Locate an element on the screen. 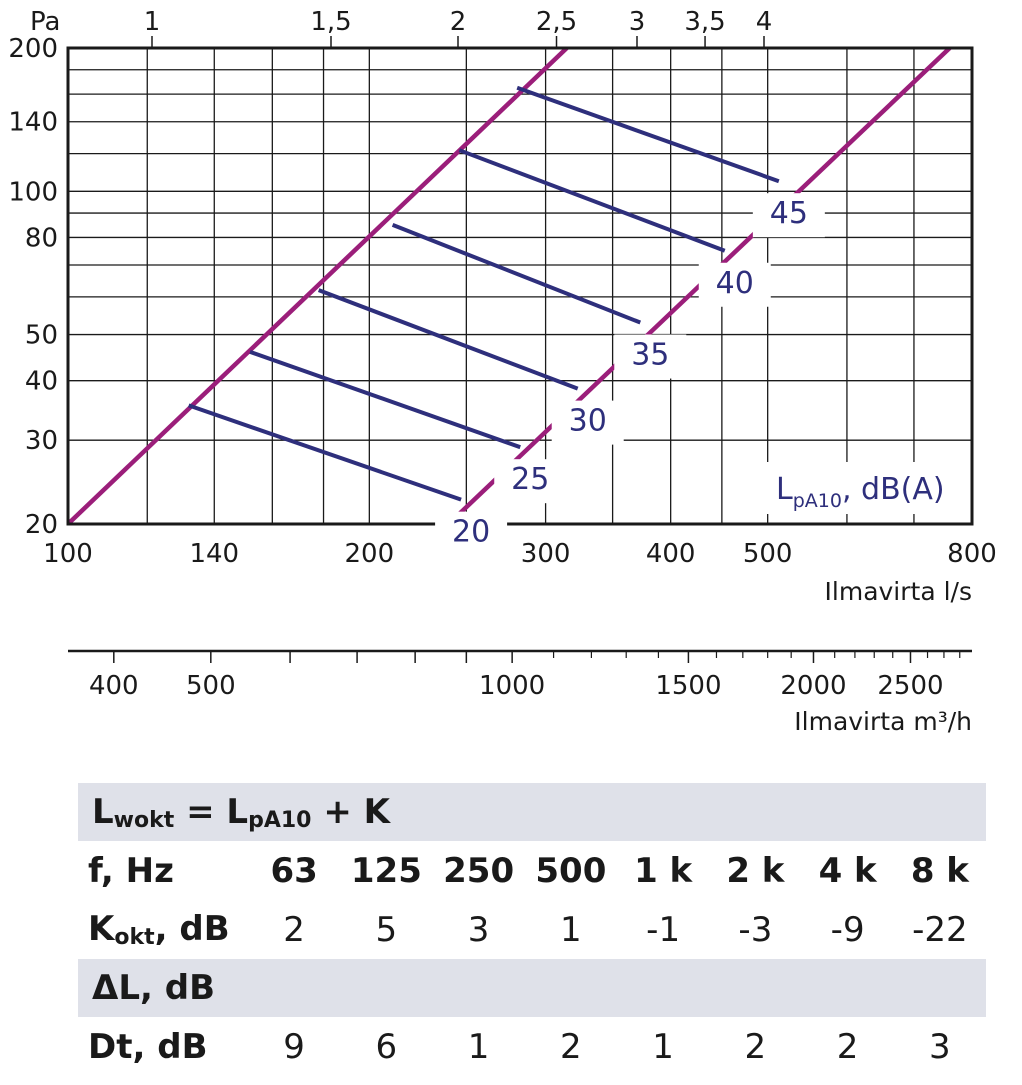 The width and height of the screenshot is (1022, 1085). k-row: Kokt, dB 2 5 3 1 -1 -3 -9 -22 is located at coordinates (532, 929).